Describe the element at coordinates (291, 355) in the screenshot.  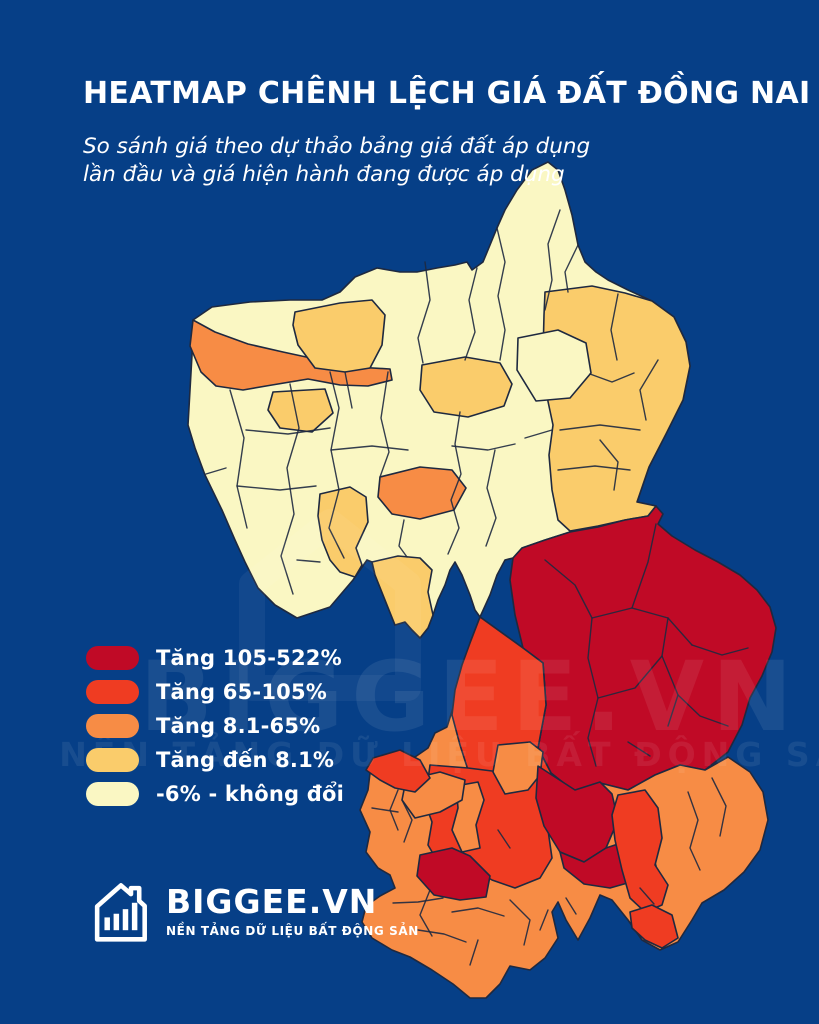
I see `district-west-orange-strip` at that location.